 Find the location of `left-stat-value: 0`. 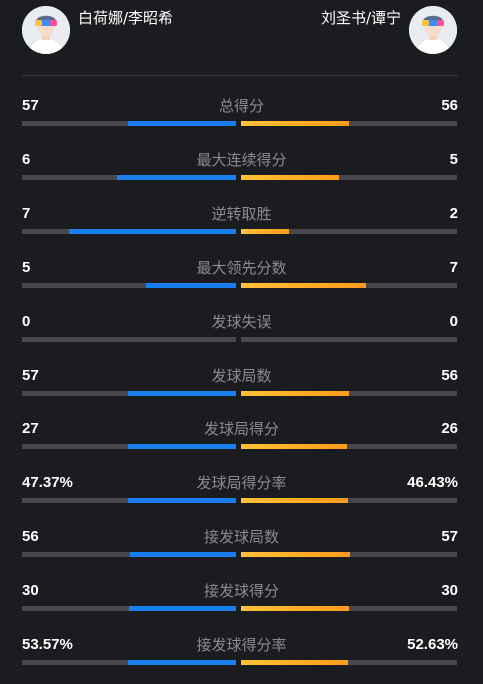

left-stat-value: 0 is located at coordinates (26, 321).